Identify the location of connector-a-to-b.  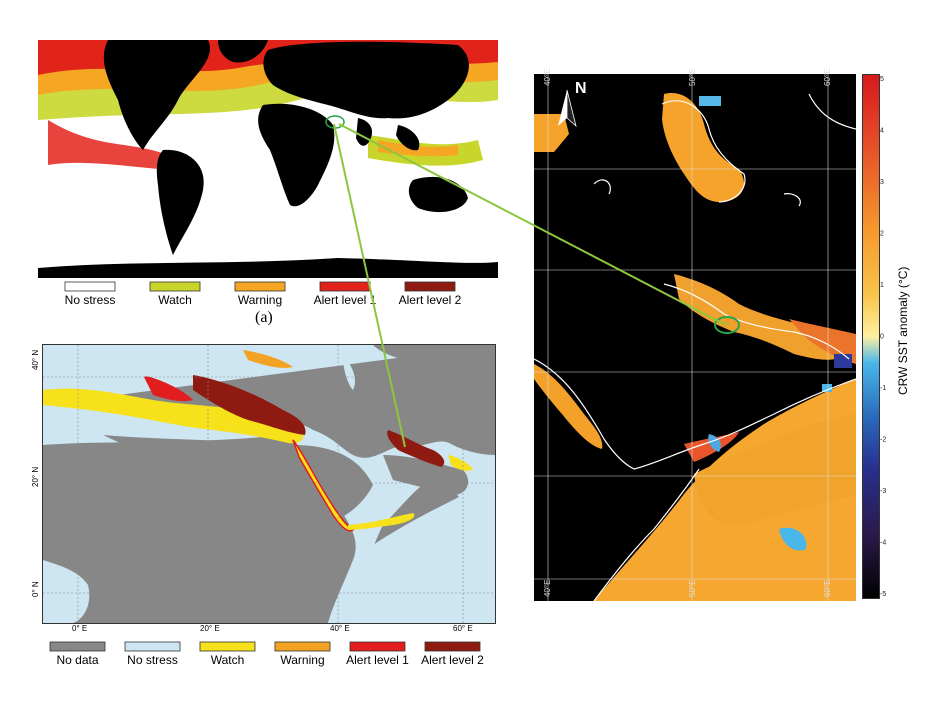
(369, 285).